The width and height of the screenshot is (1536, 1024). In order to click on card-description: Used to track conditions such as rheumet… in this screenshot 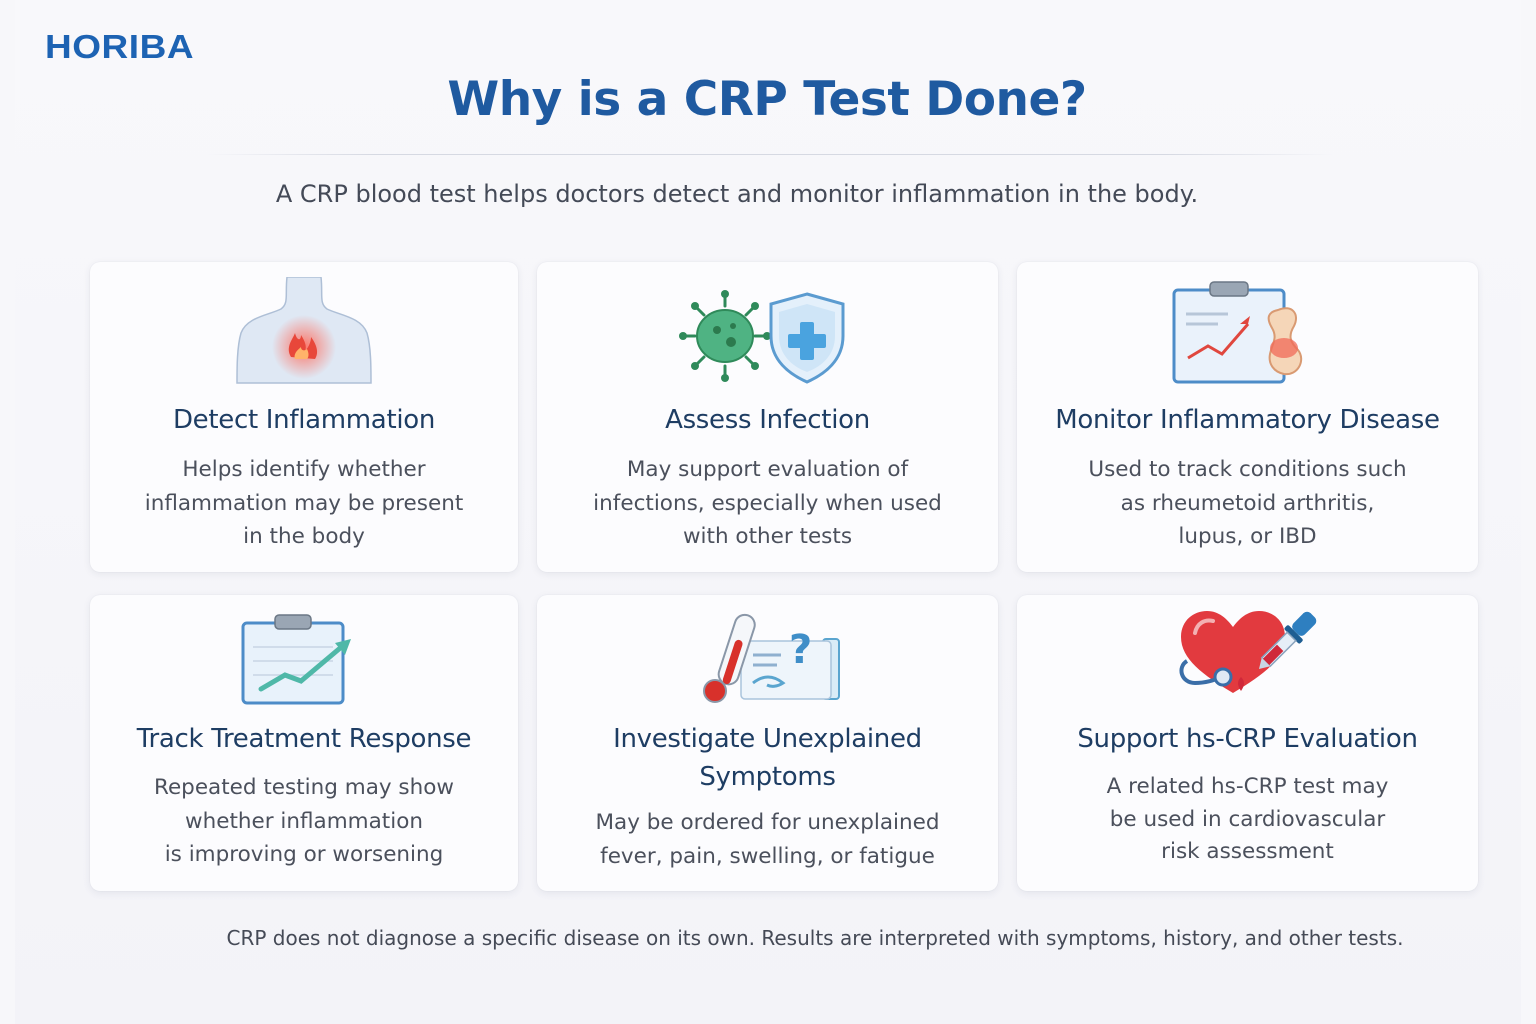, I will do `click(1247, 503)`.